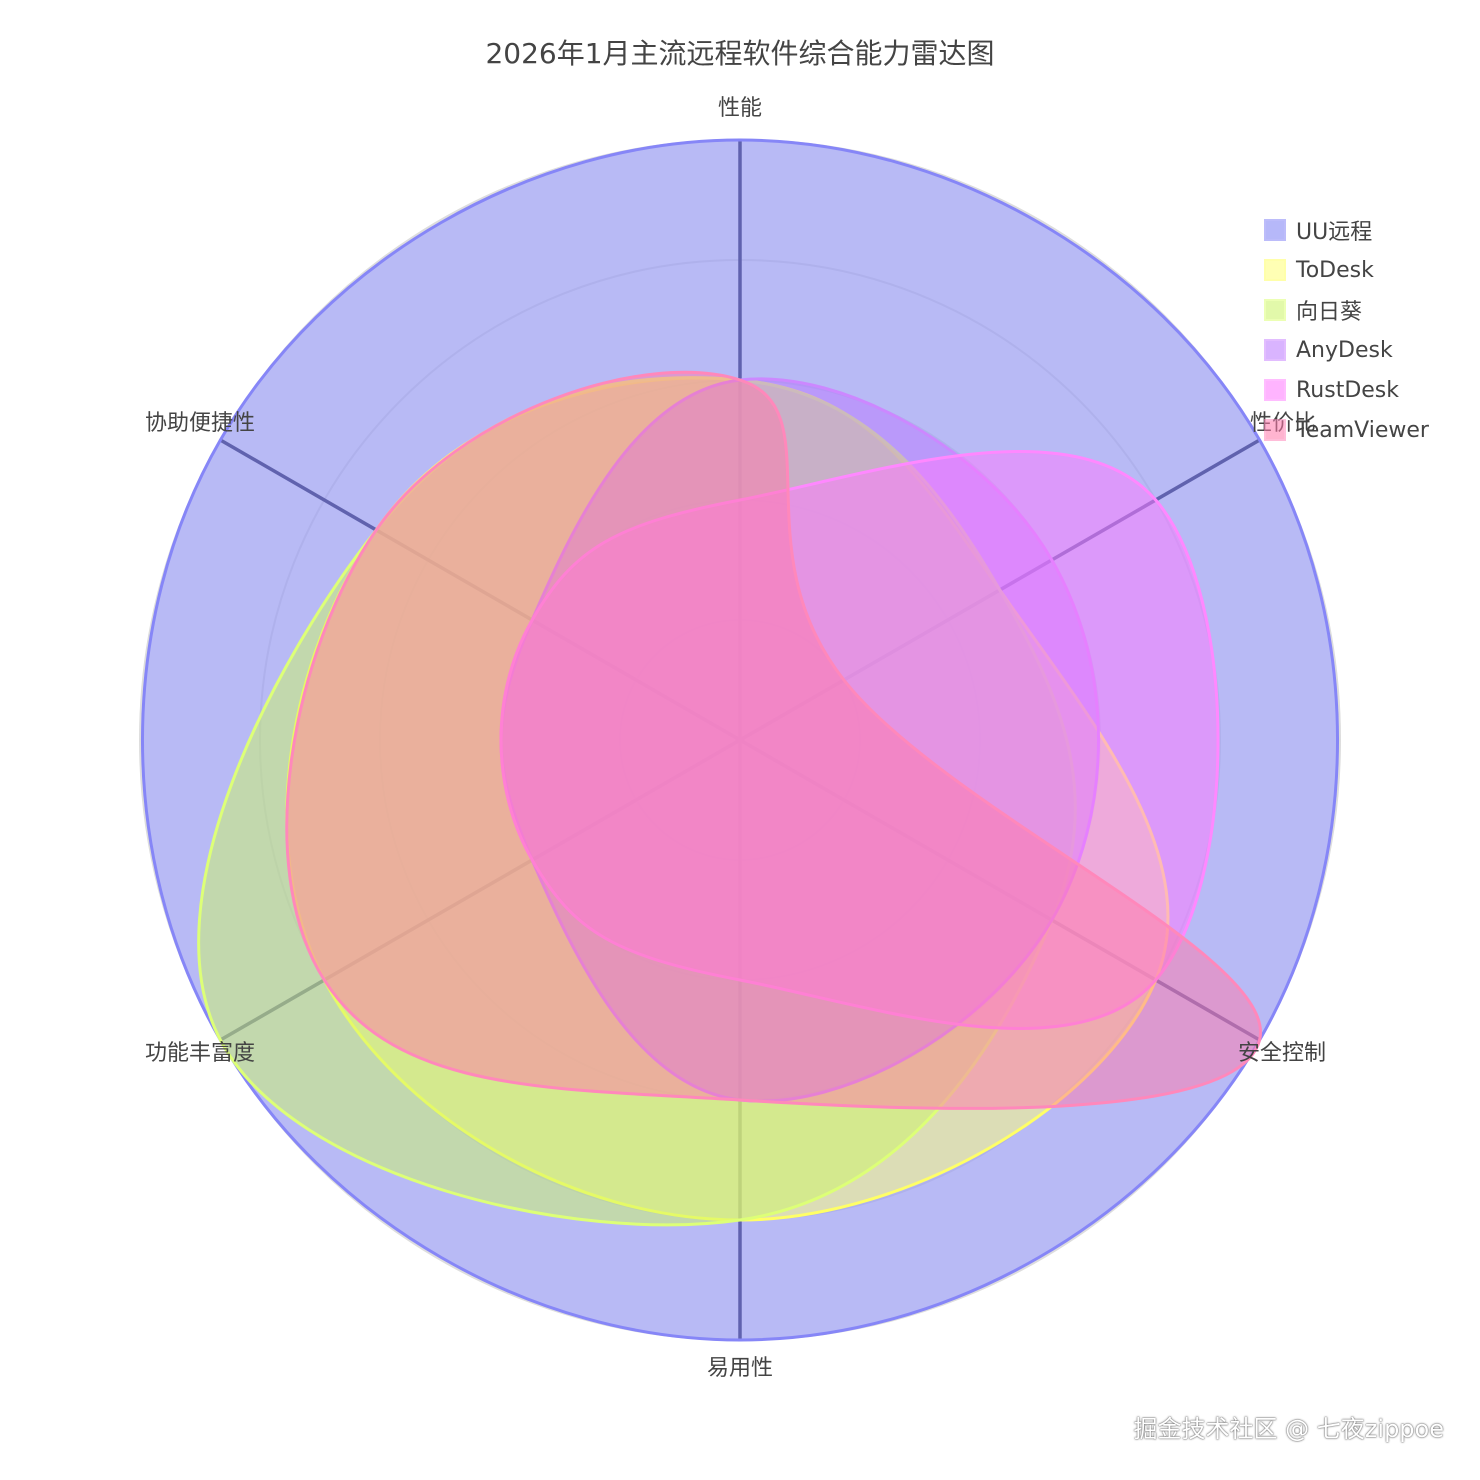 The height and width of the screenshot is (1480, 1480). I want to click on watermark: 掘金技术社区 @ 七夜zippoe, so click(1288, 1429).